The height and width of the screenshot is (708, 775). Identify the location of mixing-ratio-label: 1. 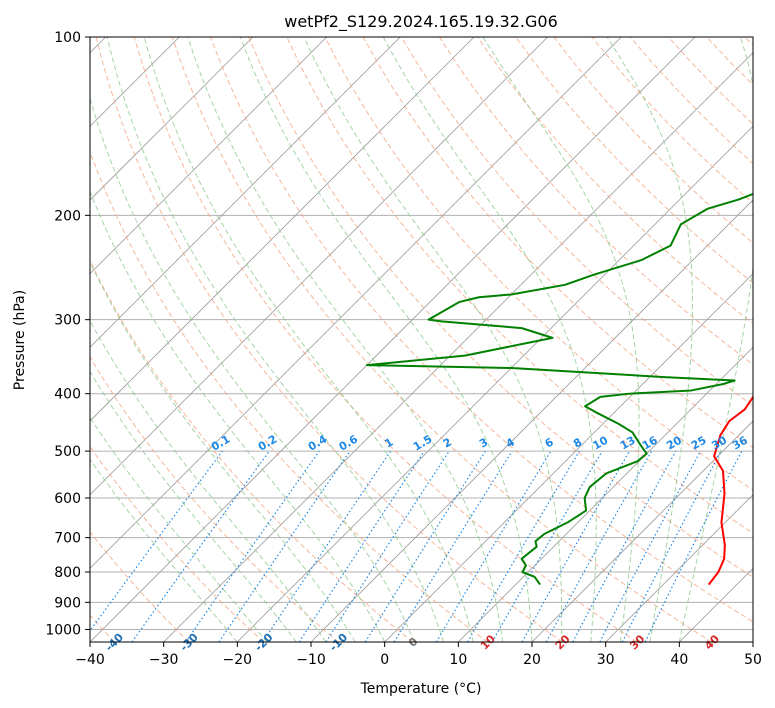
(388, 443).